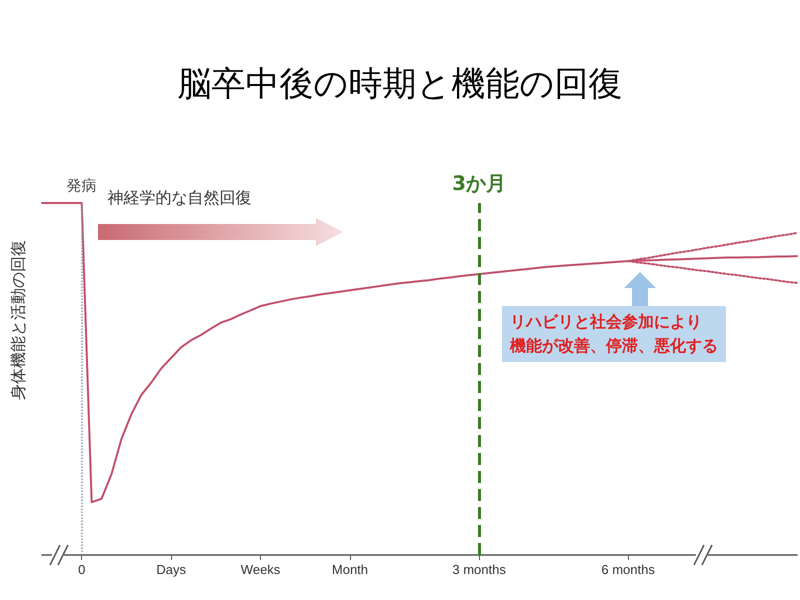  I want to click on annotation: 機能が改善、停滞、悪化する, so click(614, 346).